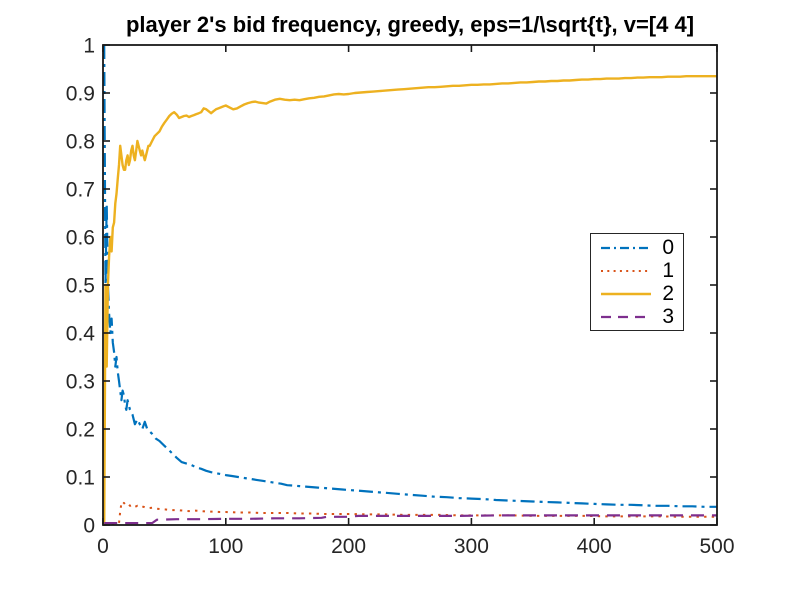 The width and height of the screenshot is (790, 590). I want to click on legend-item-0: 0, so click(637, 247).